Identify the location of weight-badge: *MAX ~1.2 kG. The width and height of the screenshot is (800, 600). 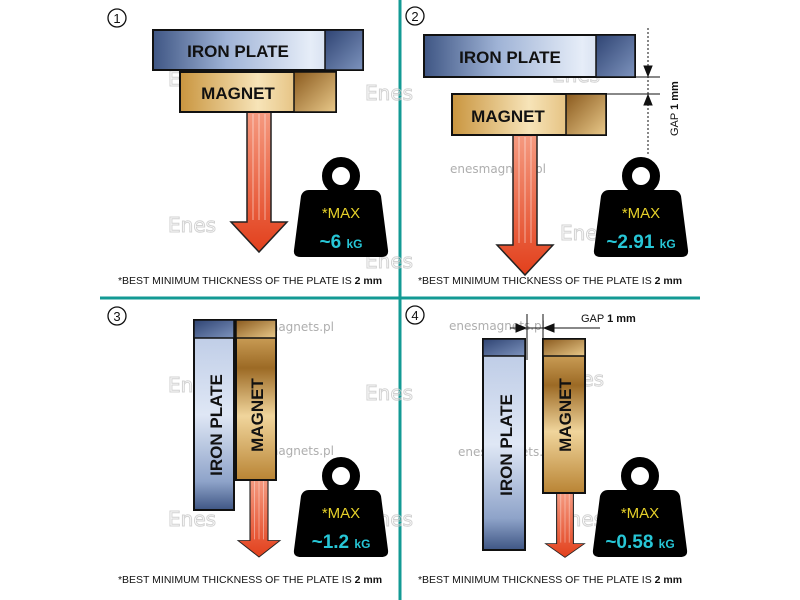
(341, 509).